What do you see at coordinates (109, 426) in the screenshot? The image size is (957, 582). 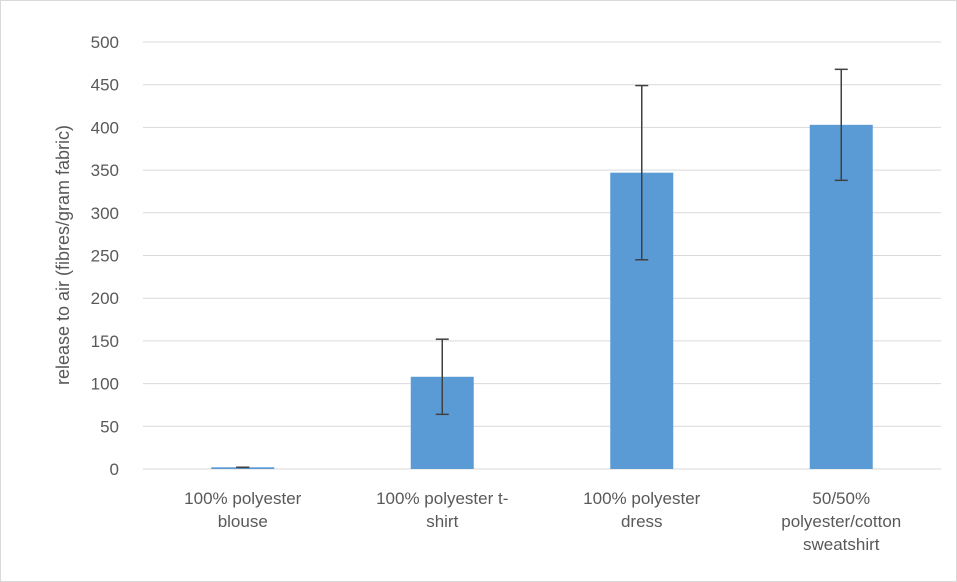 I see `y-tick-label: 50` at bounding box center [109, 426].